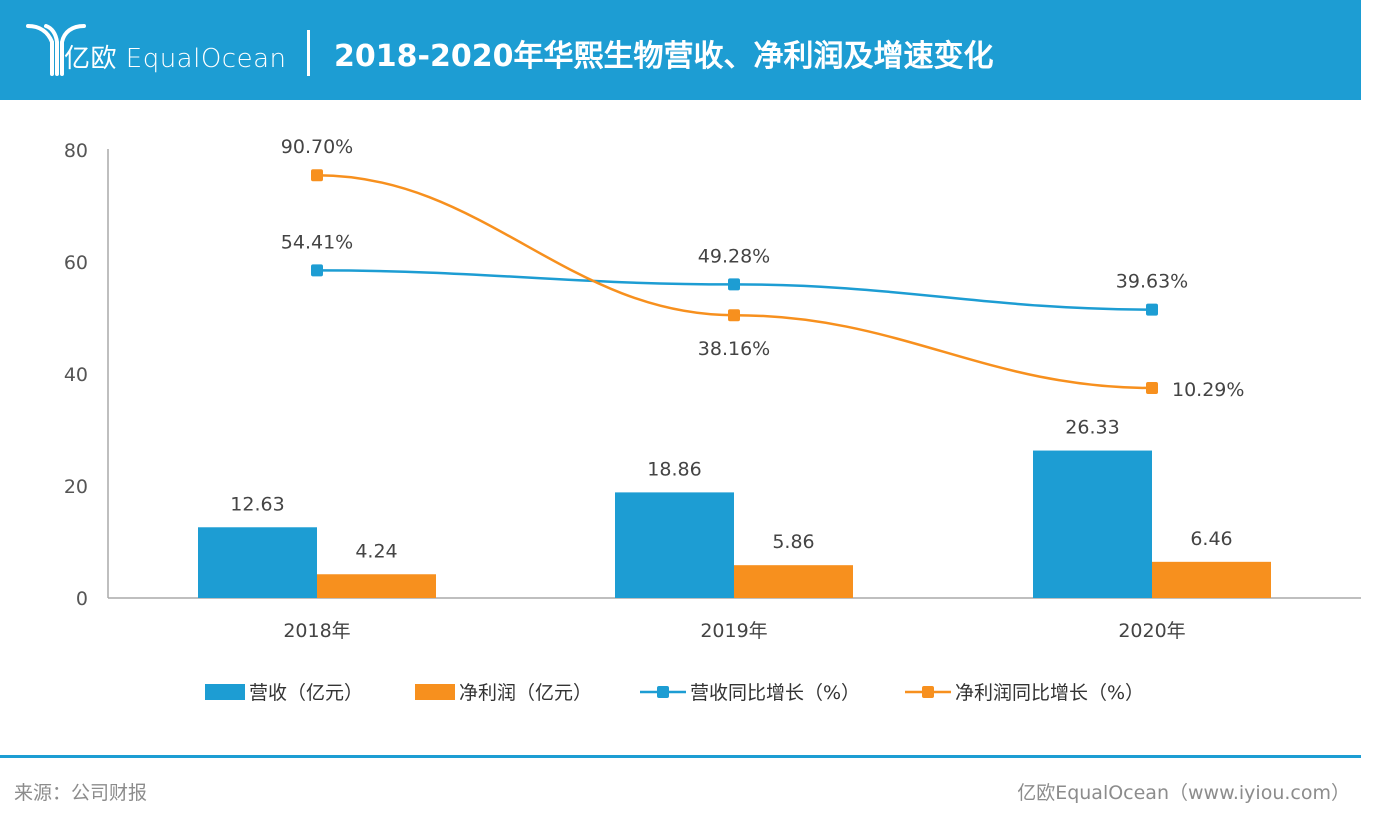 This screenshot has width=1374, height=823. I want to click on equalocean-logo-icon, so click(56, 50).